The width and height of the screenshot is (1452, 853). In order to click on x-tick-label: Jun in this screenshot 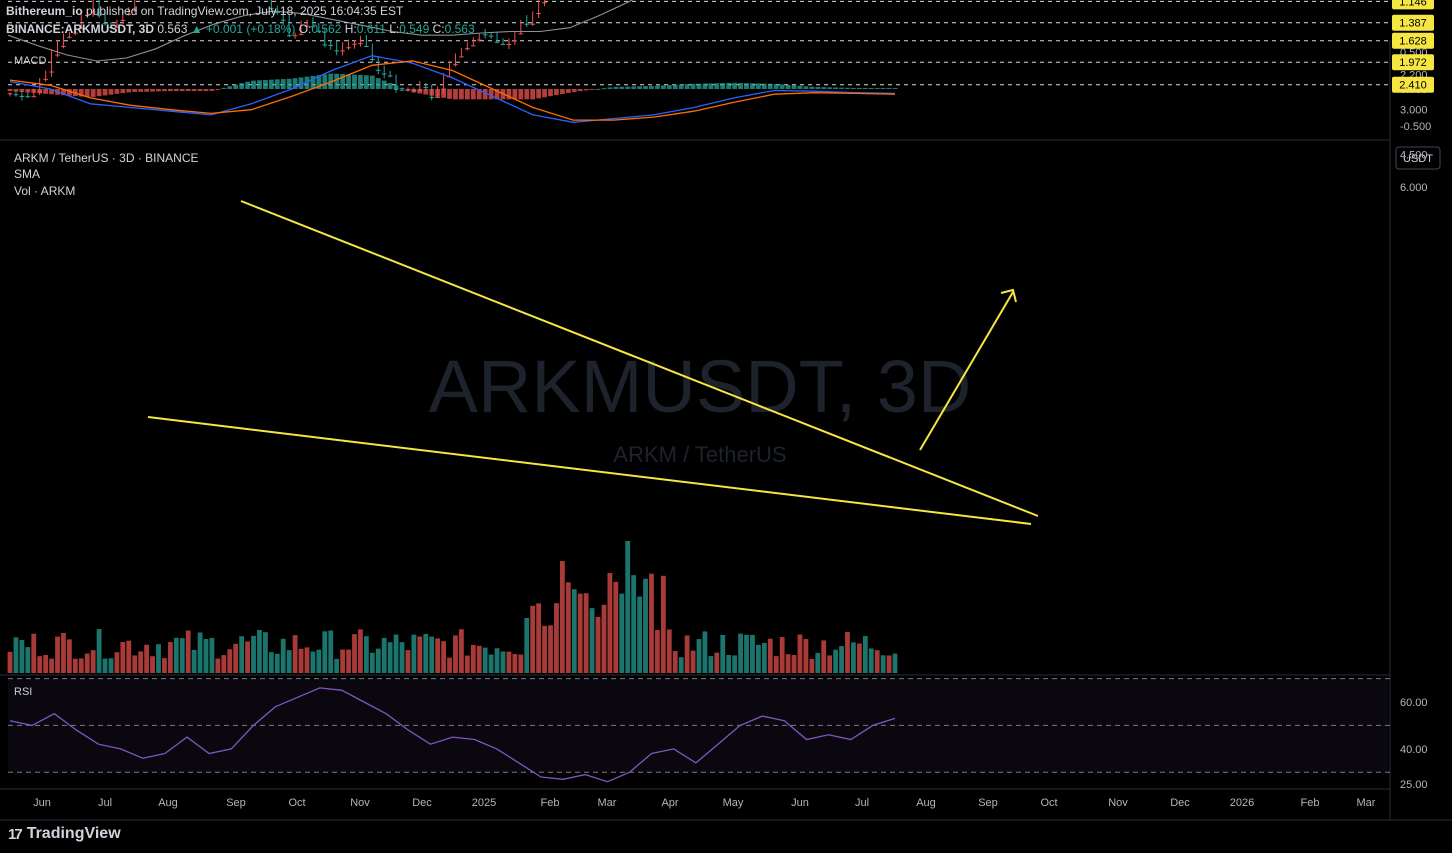, I will do `click(800, 803)`.